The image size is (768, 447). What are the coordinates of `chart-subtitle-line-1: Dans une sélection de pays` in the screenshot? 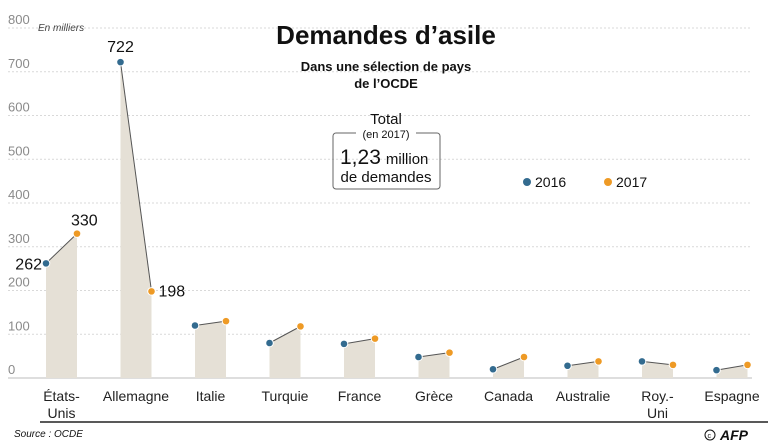 It's located at (386, 66).